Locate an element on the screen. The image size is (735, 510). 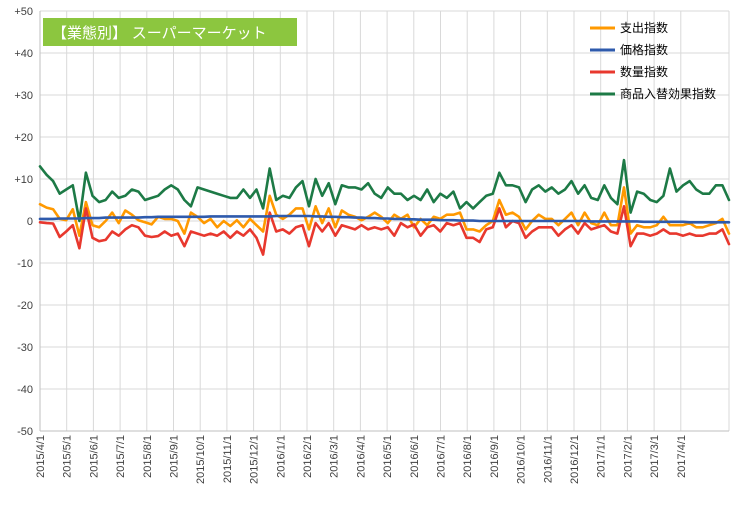
x-tick-label: 2016/10/1 is located at coordinates (522, 459).